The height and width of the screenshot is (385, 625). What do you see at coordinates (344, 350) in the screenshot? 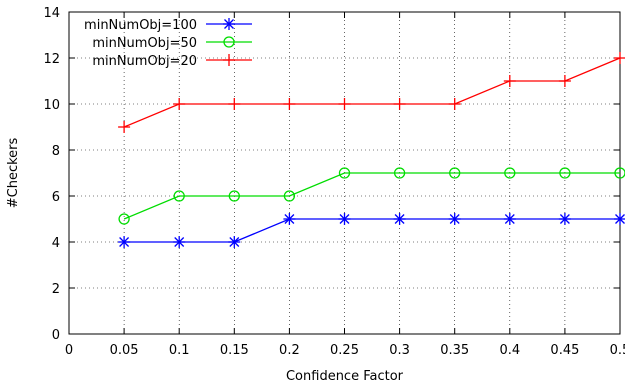
I see `x-tick-label: 0.25` at bounding box center [344, 350].